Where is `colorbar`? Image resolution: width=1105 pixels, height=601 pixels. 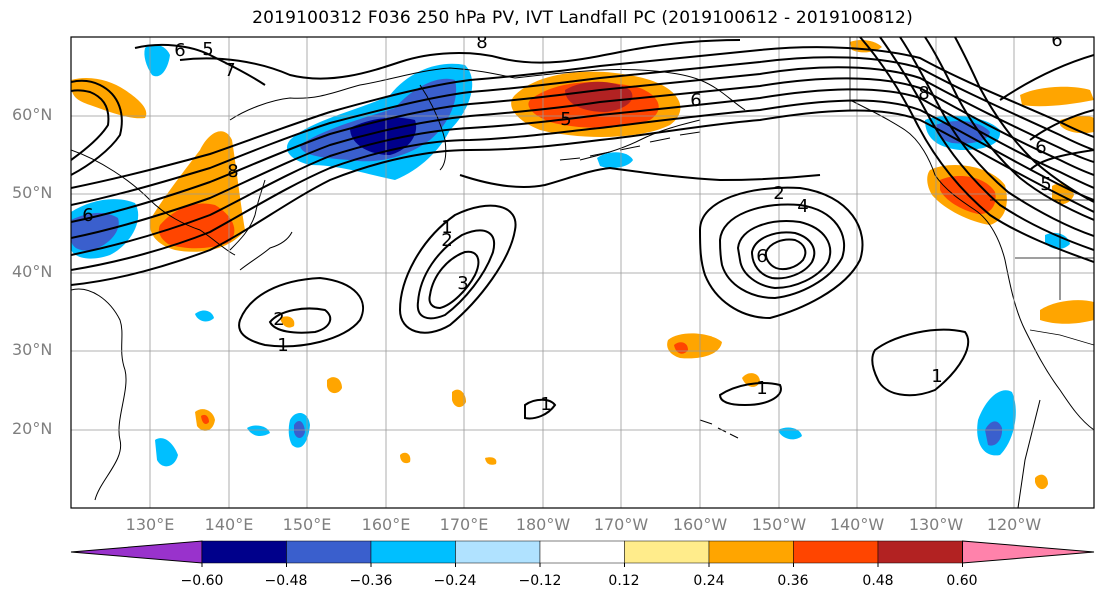
colorbar is located at coordinates (582, 553).